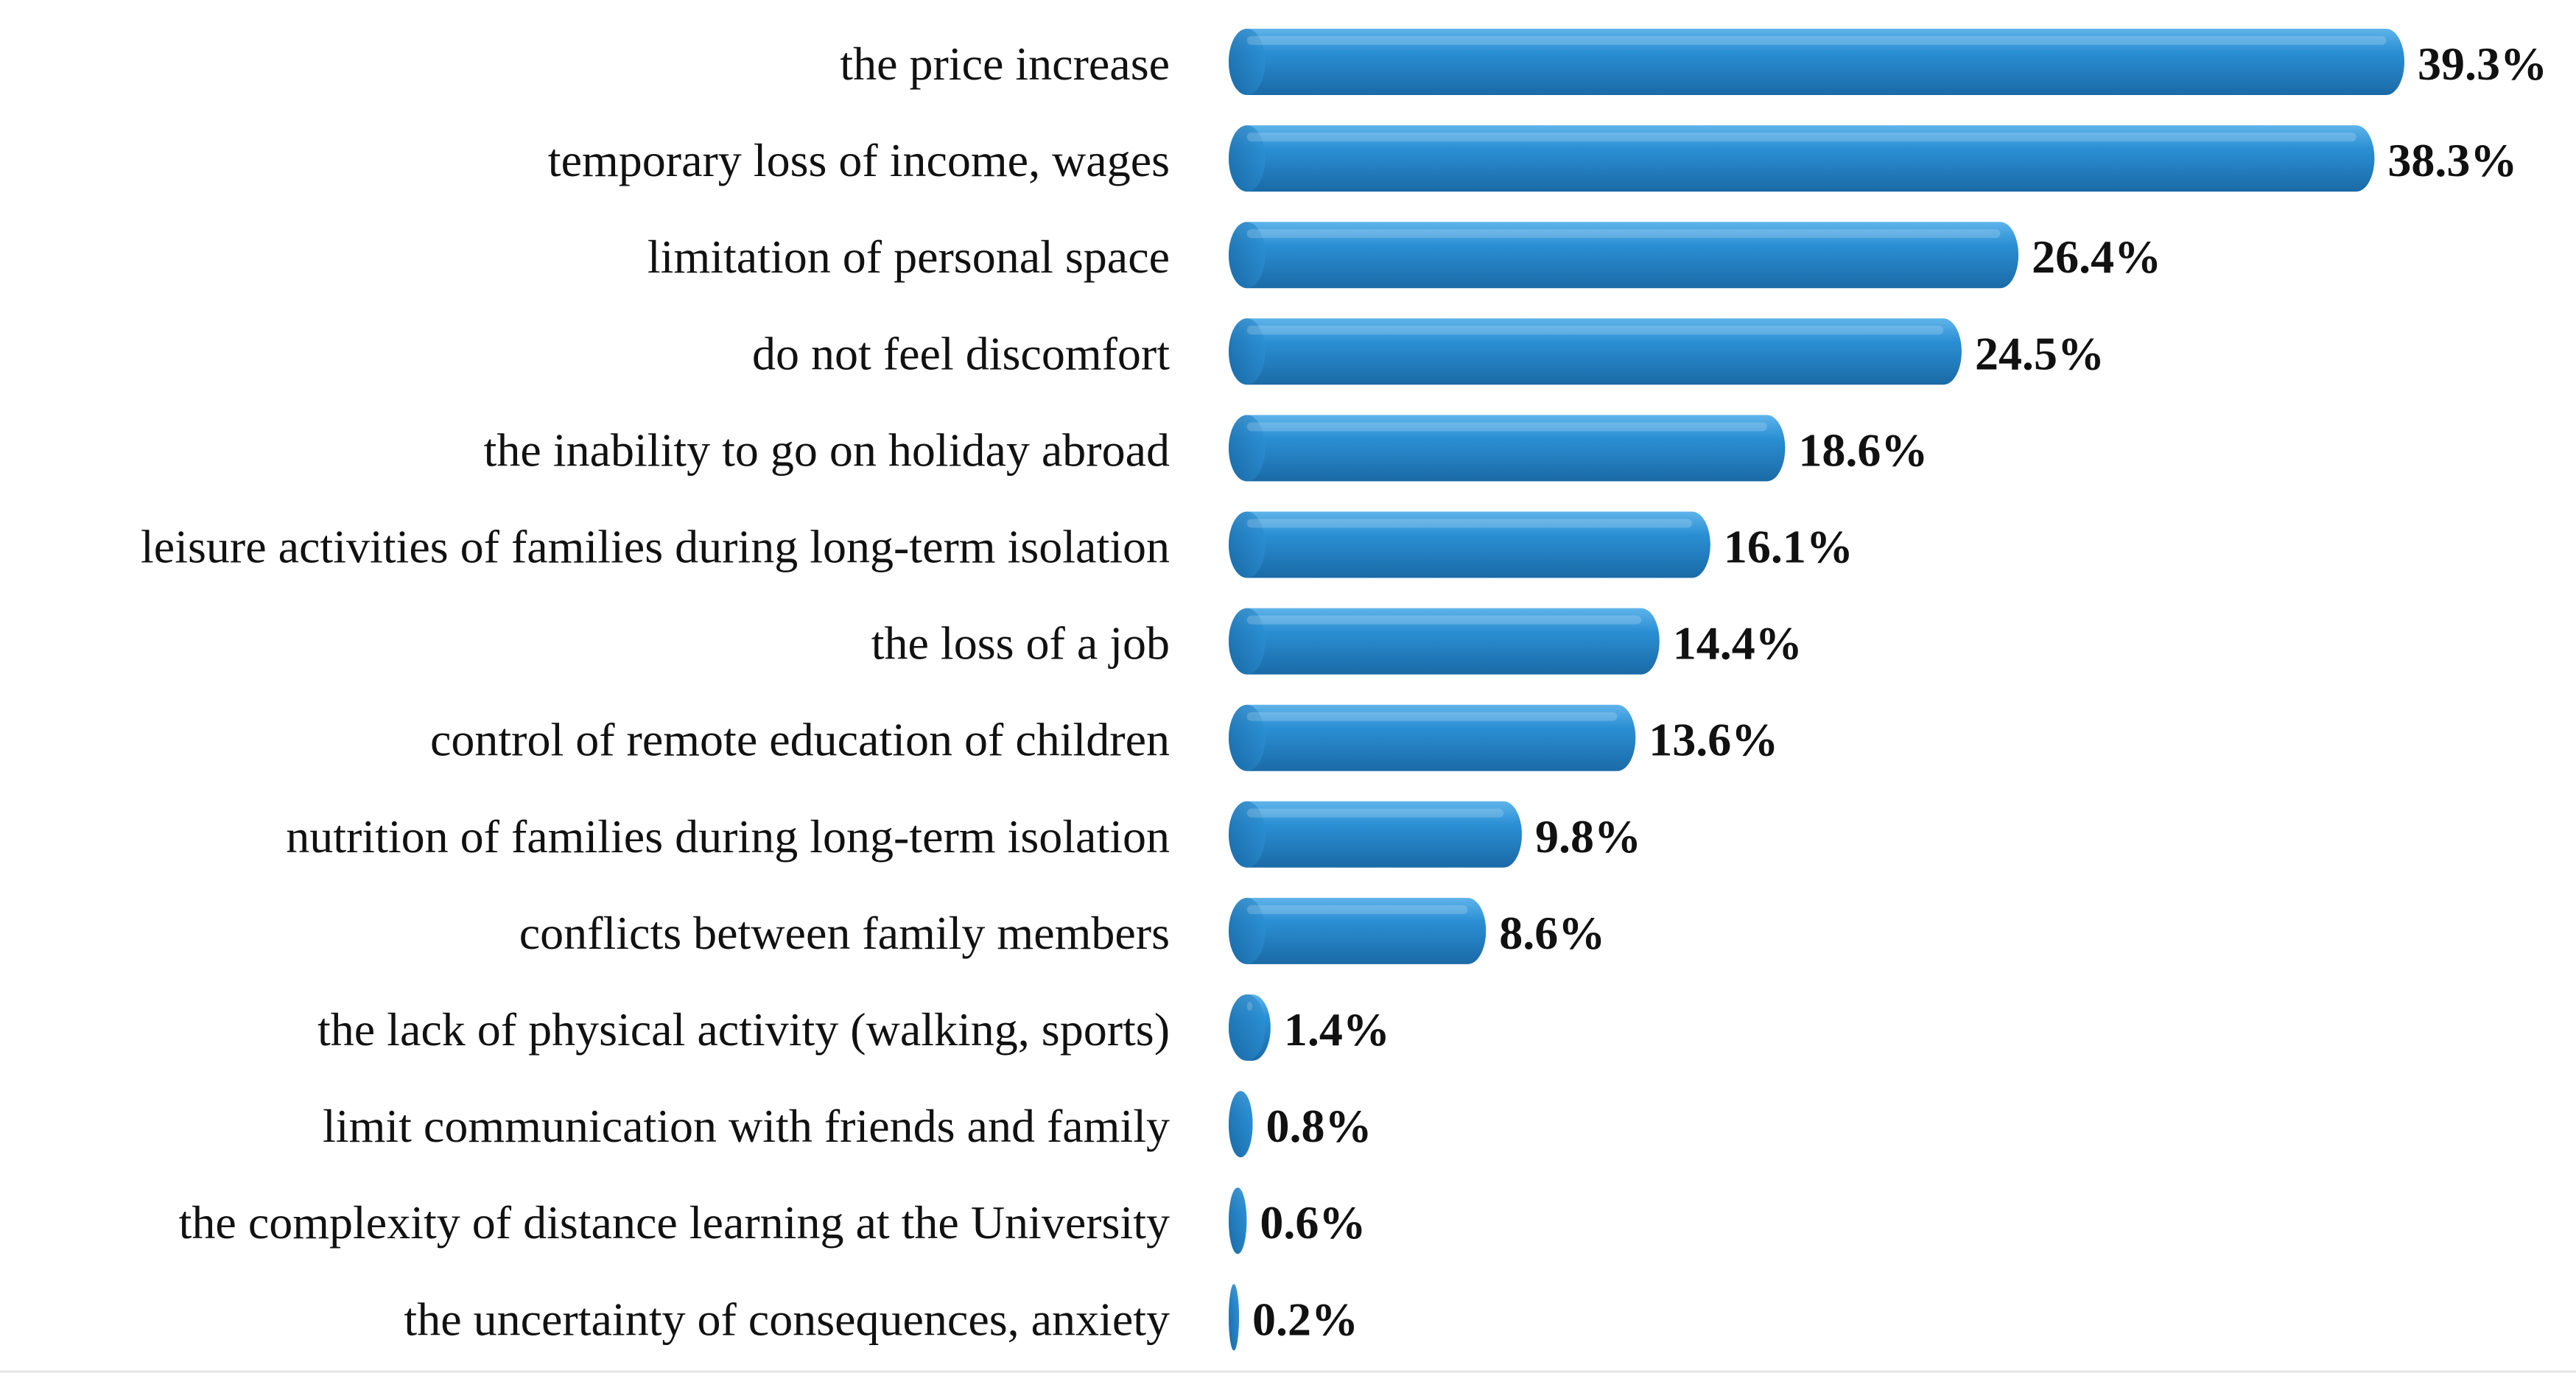 The width and height of the screenshot is (2576, 1390). Describe the element at coordinates (1020, 643) in the screenshot. I see `category-label: the loss of a job` at that location.